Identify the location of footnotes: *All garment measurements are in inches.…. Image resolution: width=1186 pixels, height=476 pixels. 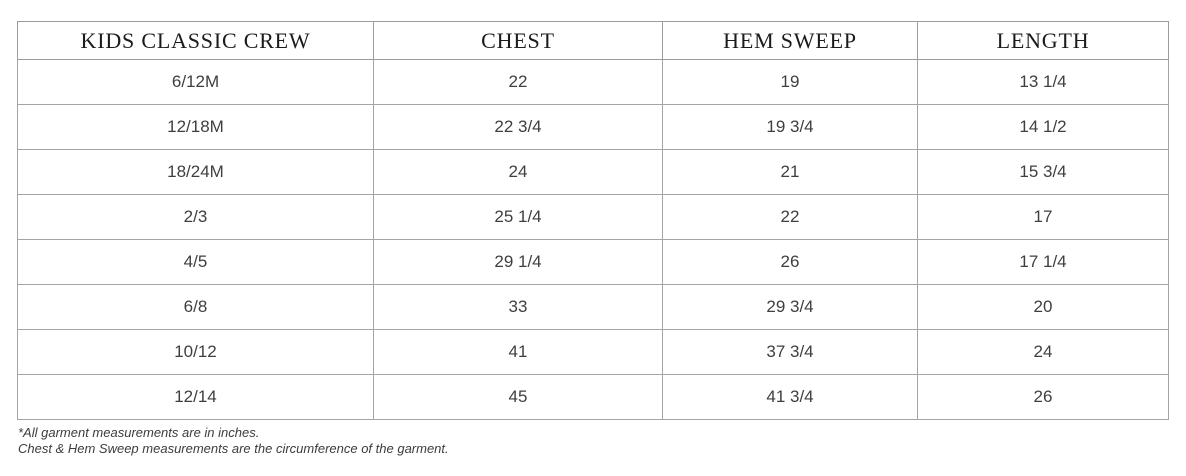
(592, 440).